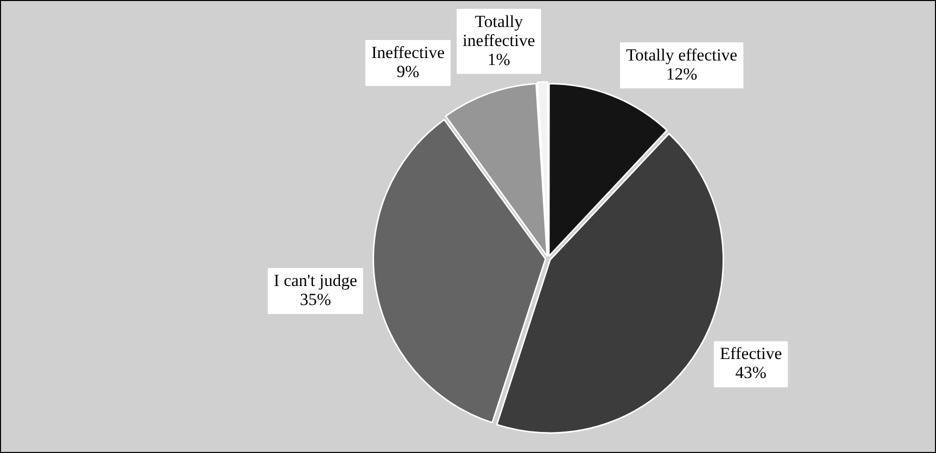 This screenshot has width=936, height=453. Describe the element at coordinates (499, 31) in the screenshot. I see `slice-label: Totally ineffective` at that location.